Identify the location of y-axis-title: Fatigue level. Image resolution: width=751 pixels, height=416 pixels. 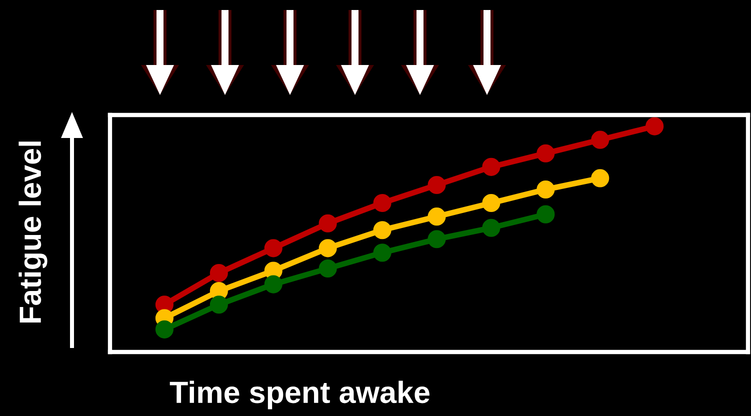
(33, 232).